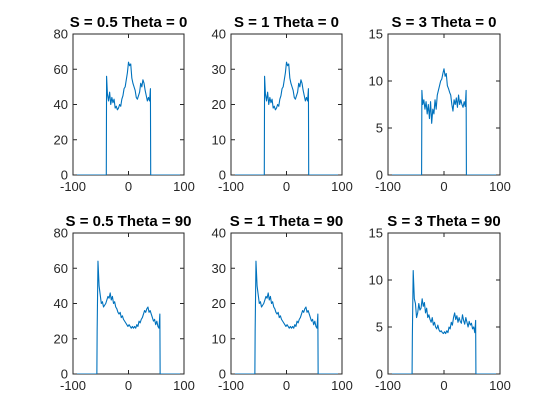 This screenshot has width=560, height=420. I want to click on subplot-title: S = 1 Theta = 90, so click(286, 221).